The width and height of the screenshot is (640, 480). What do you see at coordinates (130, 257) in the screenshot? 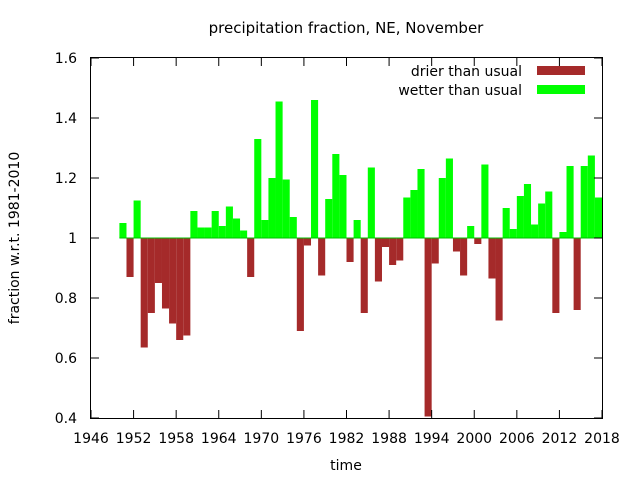
I see `bar-1951` at bounding box center [130, 257].